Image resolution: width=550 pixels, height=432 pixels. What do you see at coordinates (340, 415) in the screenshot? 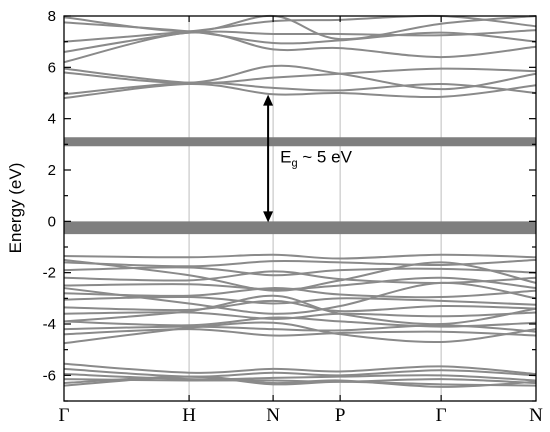
I see `k-point-label: P` at bounding box center [340, 415].